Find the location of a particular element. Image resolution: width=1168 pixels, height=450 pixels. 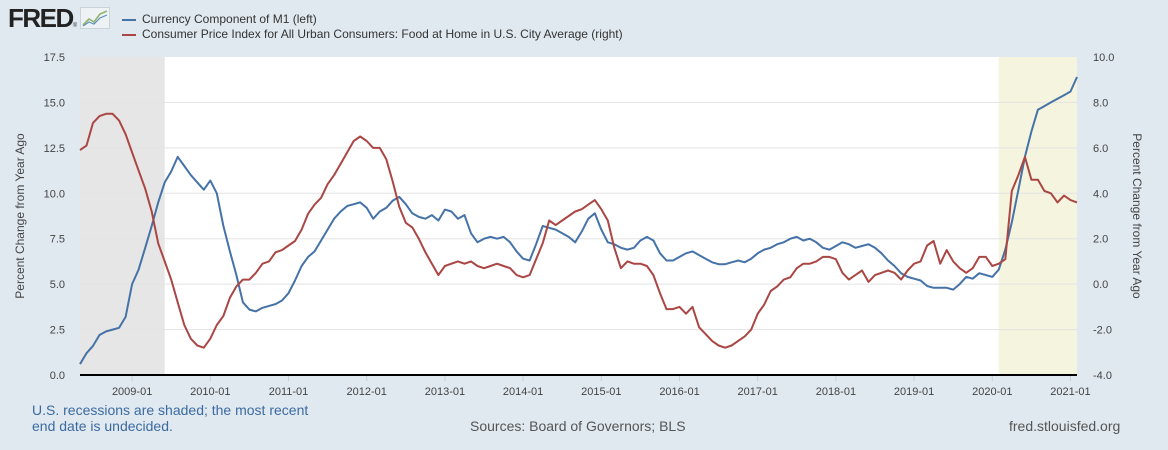

x-tick-label: 2011-01 is located at coordinates (289, 392).